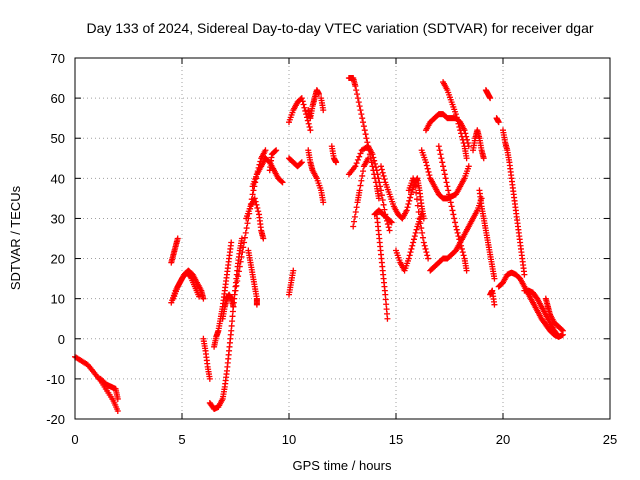 This screenshot has height=480, width=640. I want to click on y-tick-label: -10, so click(55, 379).